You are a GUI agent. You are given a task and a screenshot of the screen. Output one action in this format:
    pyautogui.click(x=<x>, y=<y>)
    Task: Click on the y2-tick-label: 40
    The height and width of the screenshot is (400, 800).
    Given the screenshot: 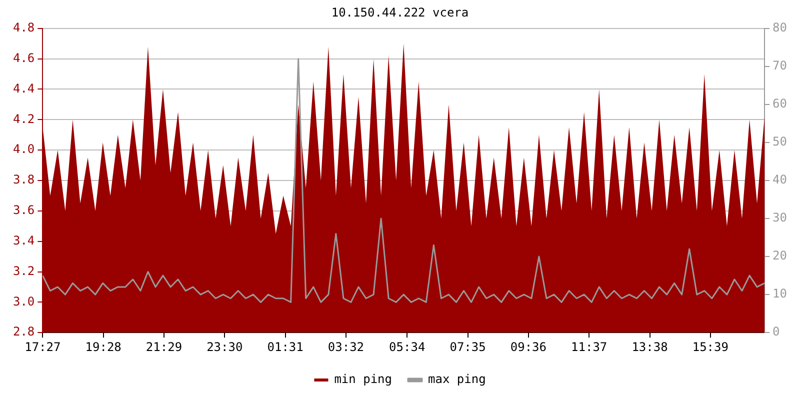 What is the action you would take?
    pyautogui.click(x=780, y=179)
    